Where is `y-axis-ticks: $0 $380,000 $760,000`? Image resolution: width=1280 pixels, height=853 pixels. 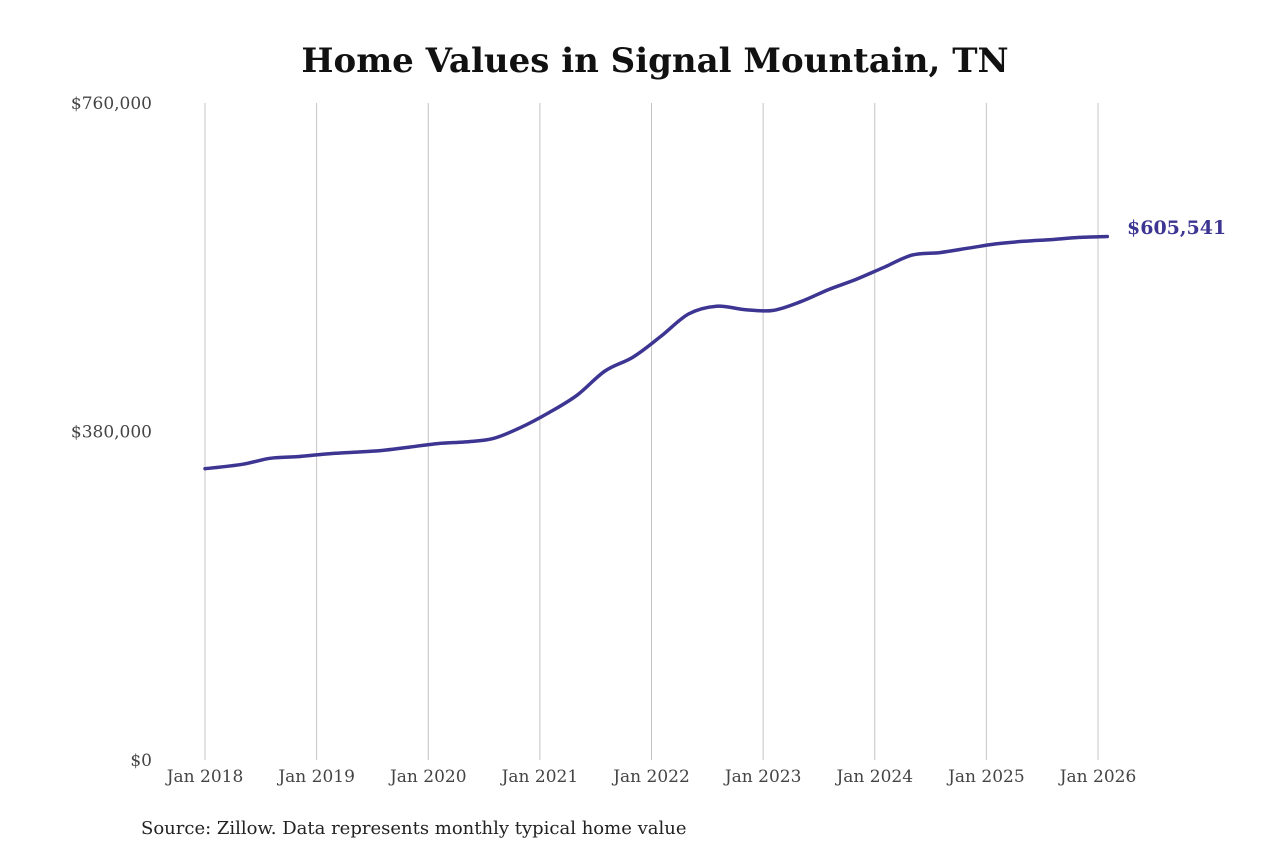
y-axis-ticks: $0 $380,000 $760,000 is located at coordinates (111, 432).